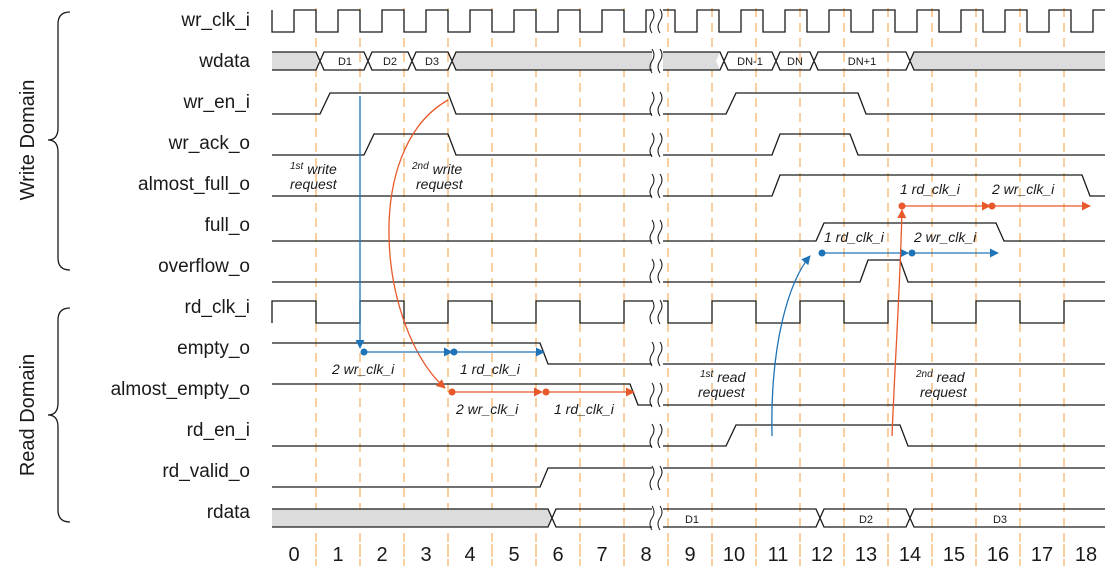 The image size is (1118, 570). I want to click on annot-ae-delay2: 1 rd_clk_i, so click(584, 409).